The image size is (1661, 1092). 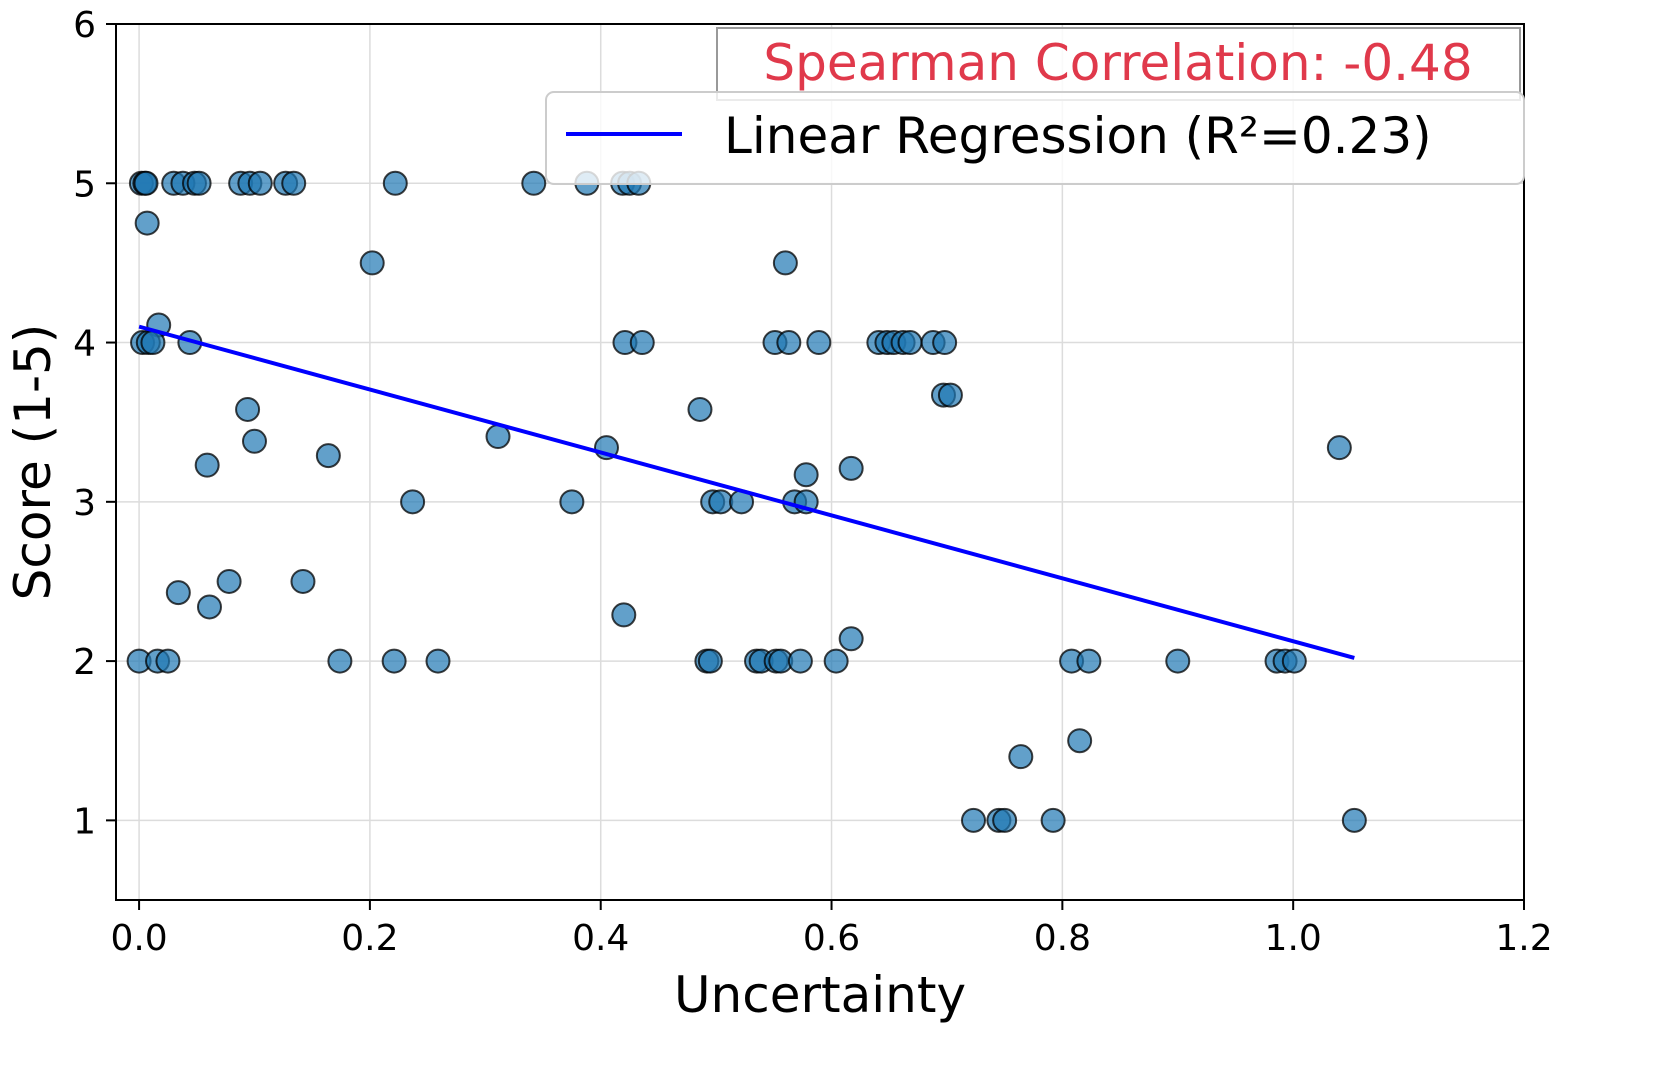 I want to click on legend: Linear Regression (R²=0.23), so click(x=1035, y=138).